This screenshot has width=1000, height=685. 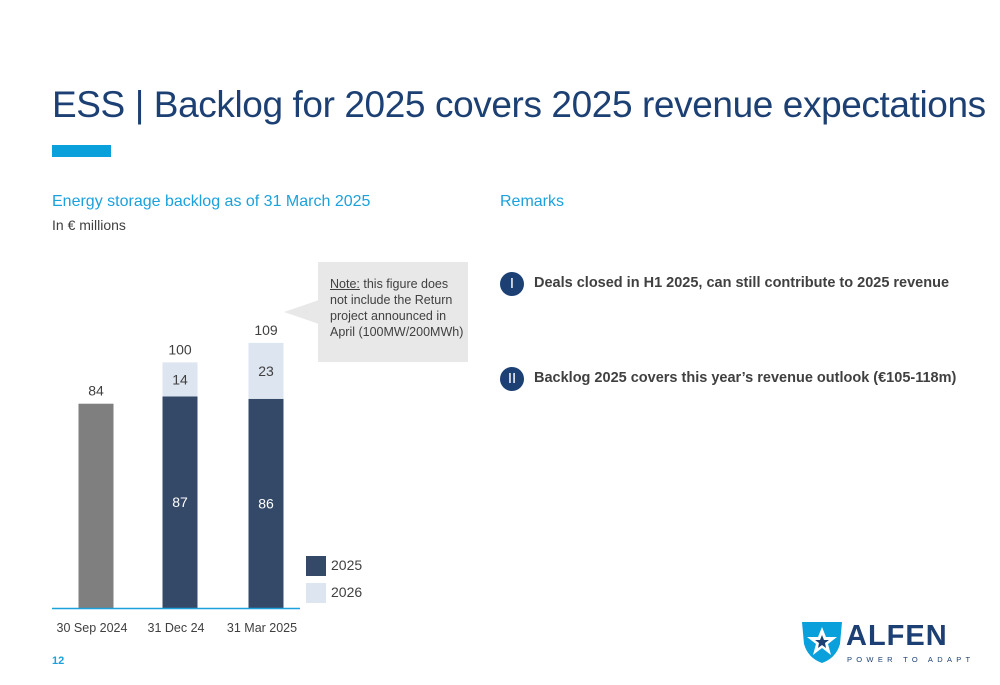 I want to click on note-callout, so click(x=393, y=312).